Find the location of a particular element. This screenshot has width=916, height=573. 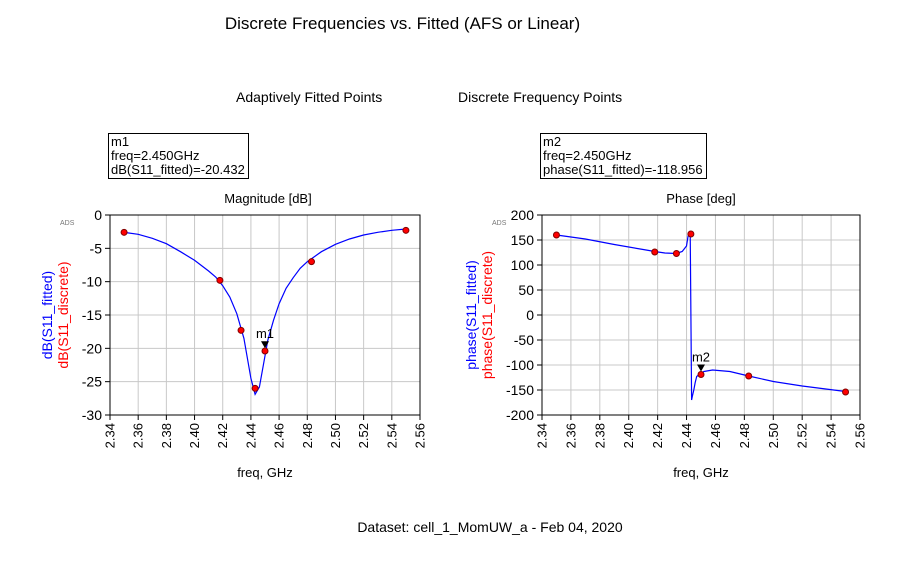

magnitude-x-tick-label: 2.44 is located at coordinates (250, 435).